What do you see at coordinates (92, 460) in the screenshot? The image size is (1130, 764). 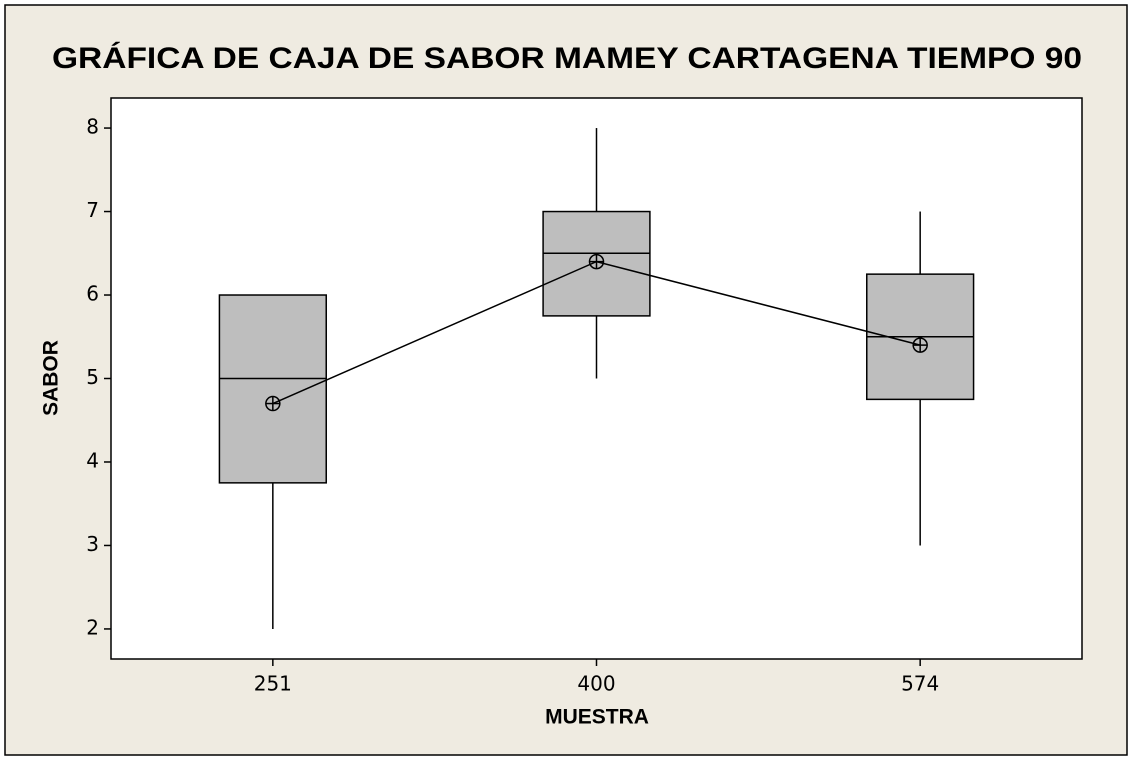 I see `y-tick-label: 4` at bounding box center [92, 460].